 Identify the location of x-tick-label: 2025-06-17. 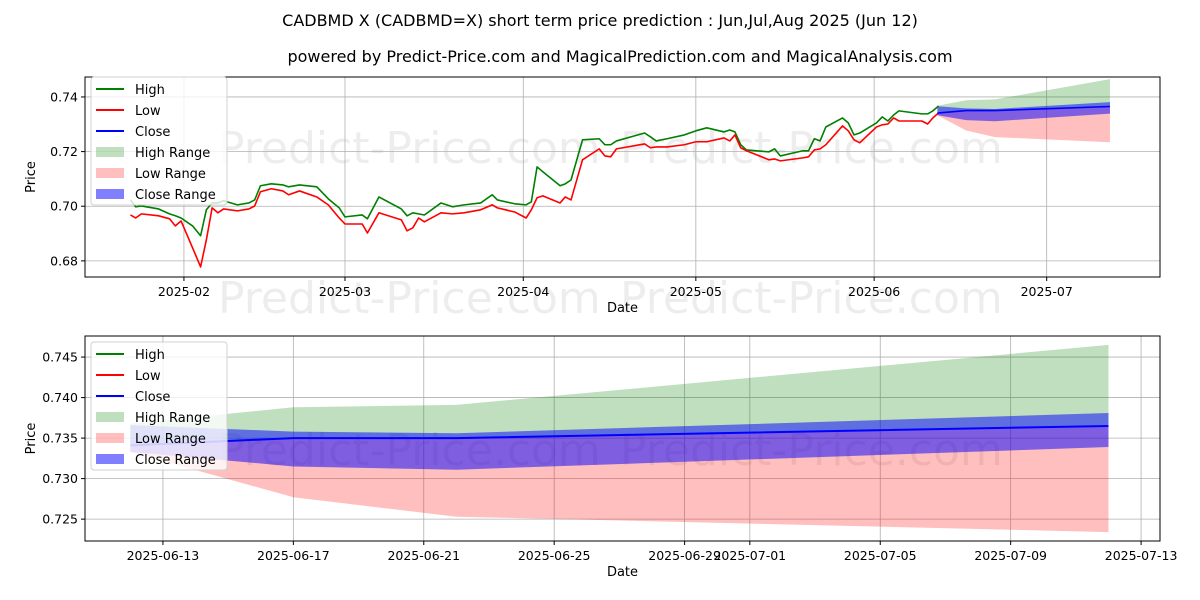
(293, 555).